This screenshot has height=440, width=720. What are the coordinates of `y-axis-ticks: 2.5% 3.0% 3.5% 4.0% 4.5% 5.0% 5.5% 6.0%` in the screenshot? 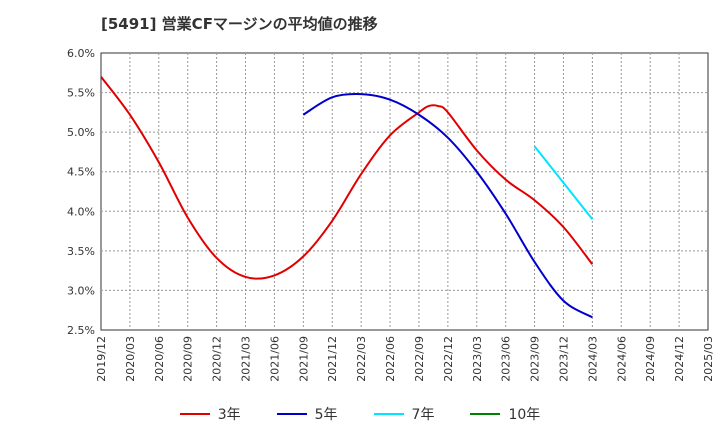 It's located at (81, 192).